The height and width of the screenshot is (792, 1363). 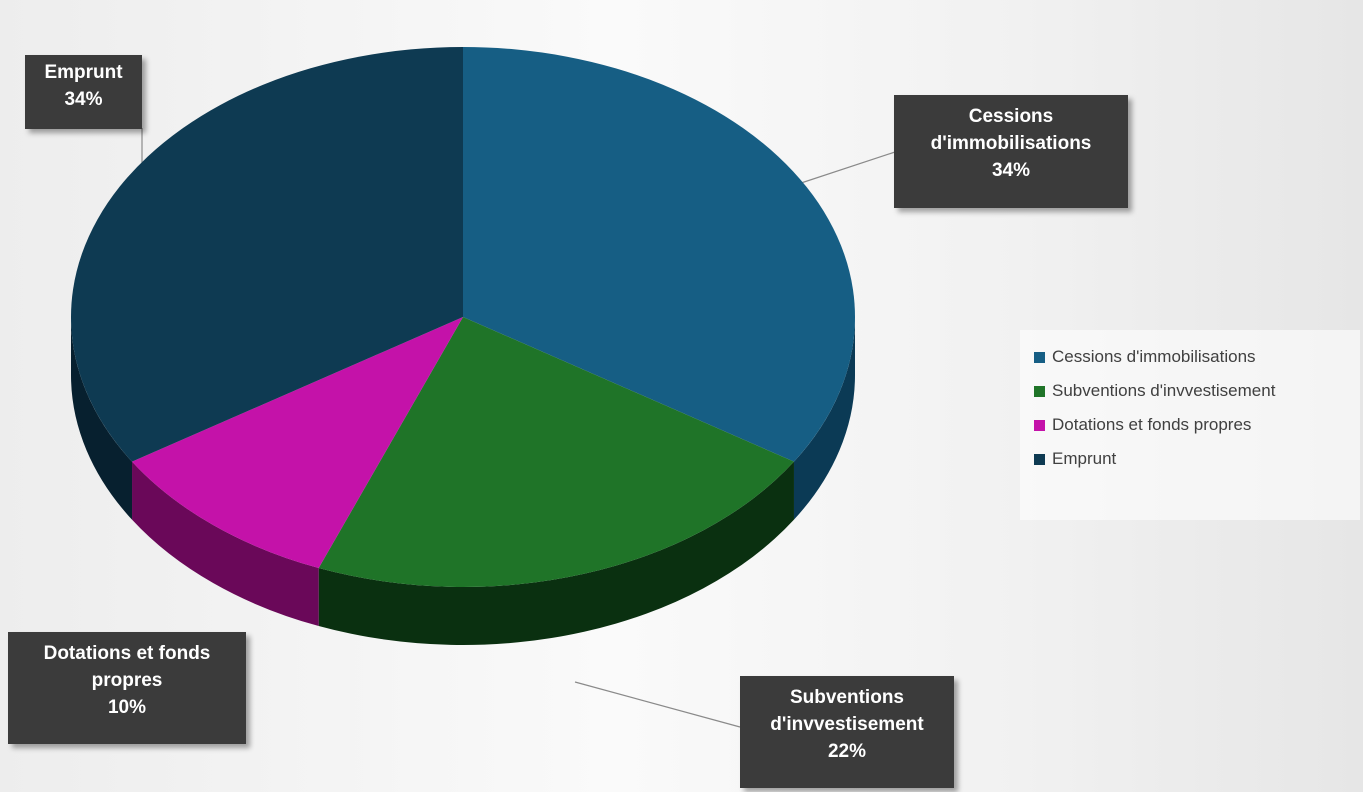 I want to click on legend-item-emprunt: Emprunt, so click(x=1197, y=459).